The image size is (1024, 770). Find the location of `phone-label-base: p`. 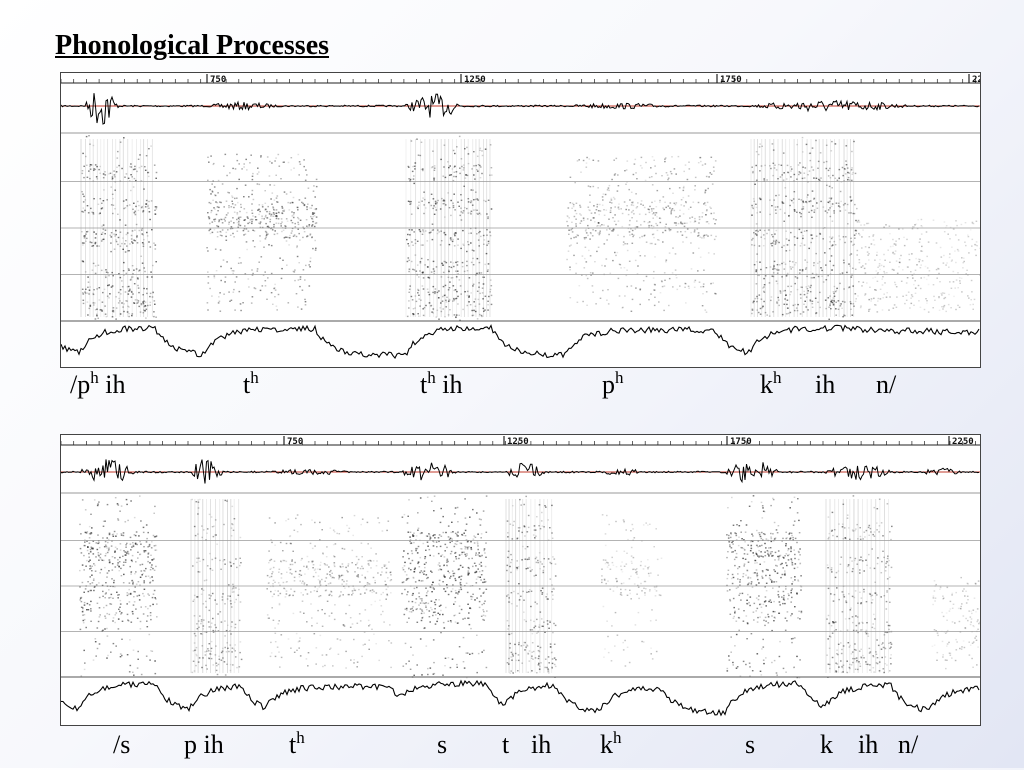

phone-label-base: p is located at coordinates (608, 384).